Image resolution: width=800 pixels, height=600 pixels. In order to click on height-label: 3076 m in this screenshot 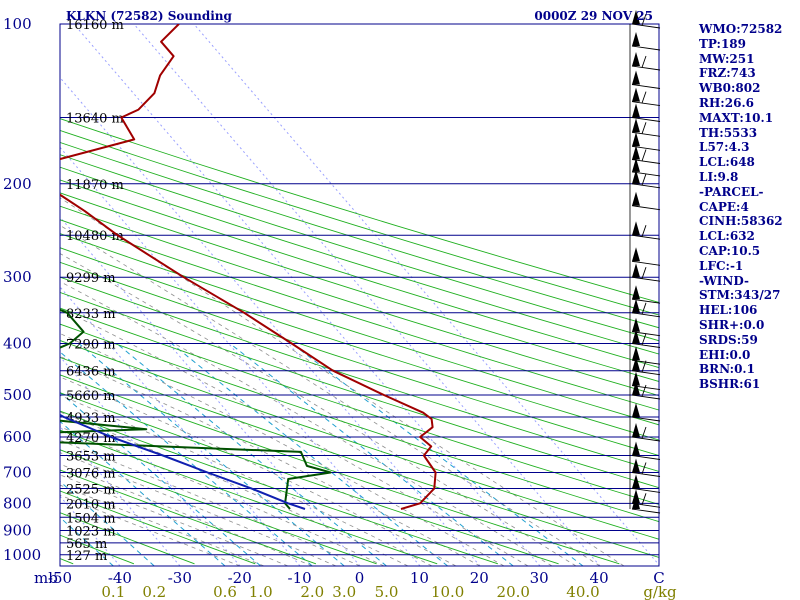, I will do `click(91, 474)`.